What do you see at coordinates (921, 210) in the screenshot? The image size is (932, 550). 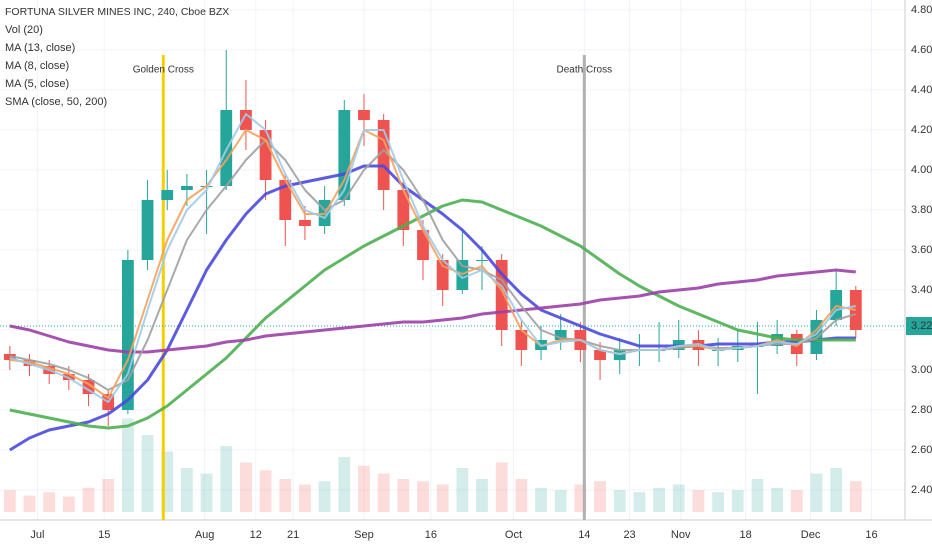 I see `y-tick-label: 3.80` at bounding box center [921, 210].